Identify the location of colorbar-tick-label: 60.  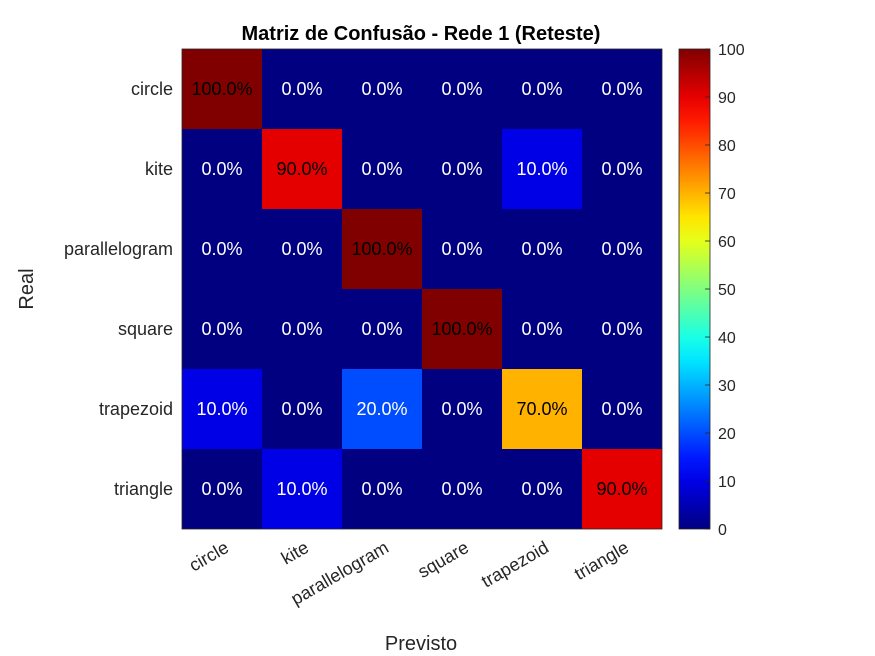
(727, 242).